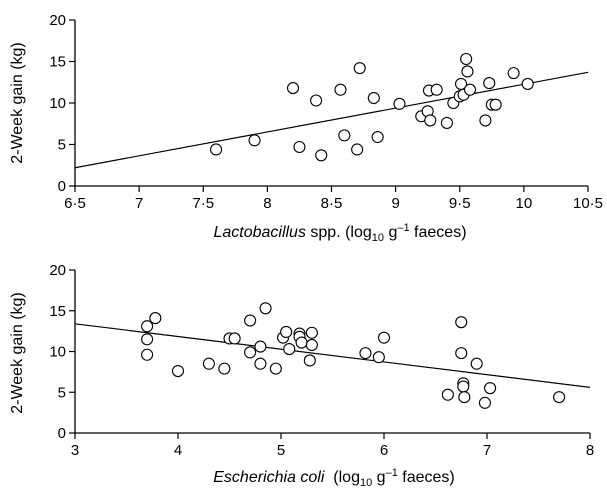  What do you see at coordinates (17, 353) in the screenshot?
I see `bottom-y-axis-title: 2-Week gain (kg)` at bounding box center [17, 353].